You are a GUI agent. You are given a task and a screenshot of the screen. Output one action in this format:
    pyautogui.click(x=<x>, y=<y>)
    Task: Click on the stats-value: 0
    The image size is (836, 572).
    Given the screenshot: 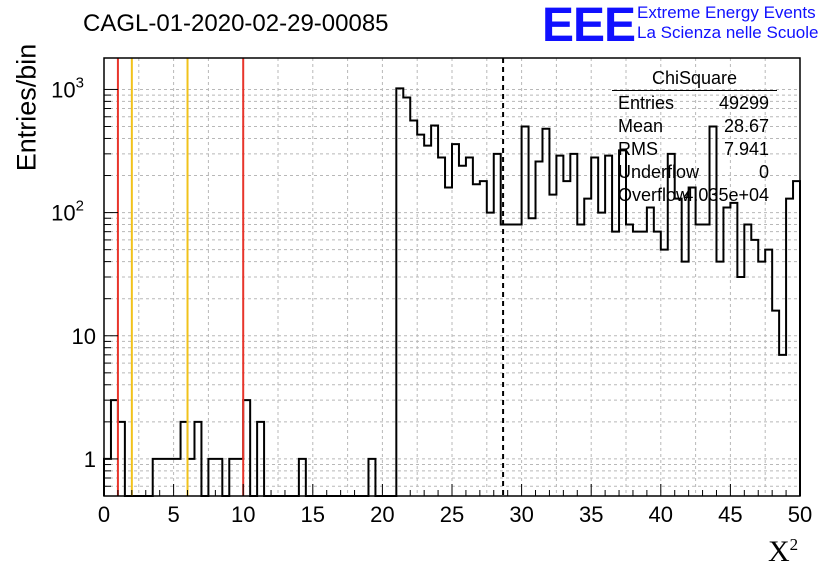 What is the action you would take?
    pyautogui.click(x=763, y=172)
    